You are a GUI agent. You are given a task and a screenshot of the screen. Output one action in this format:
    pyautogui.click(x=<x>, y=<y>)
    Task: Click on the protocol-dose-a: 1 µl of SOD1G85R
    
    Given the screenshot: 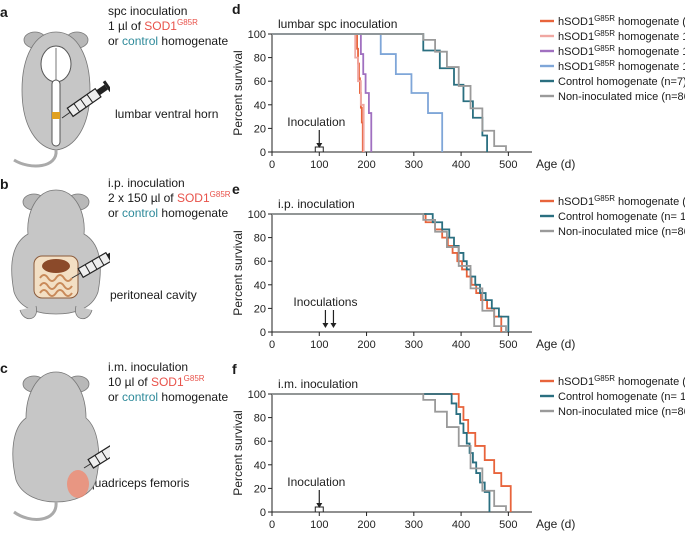 What is the action you would take?
    pyautogui.click(x=153, y=26)
    